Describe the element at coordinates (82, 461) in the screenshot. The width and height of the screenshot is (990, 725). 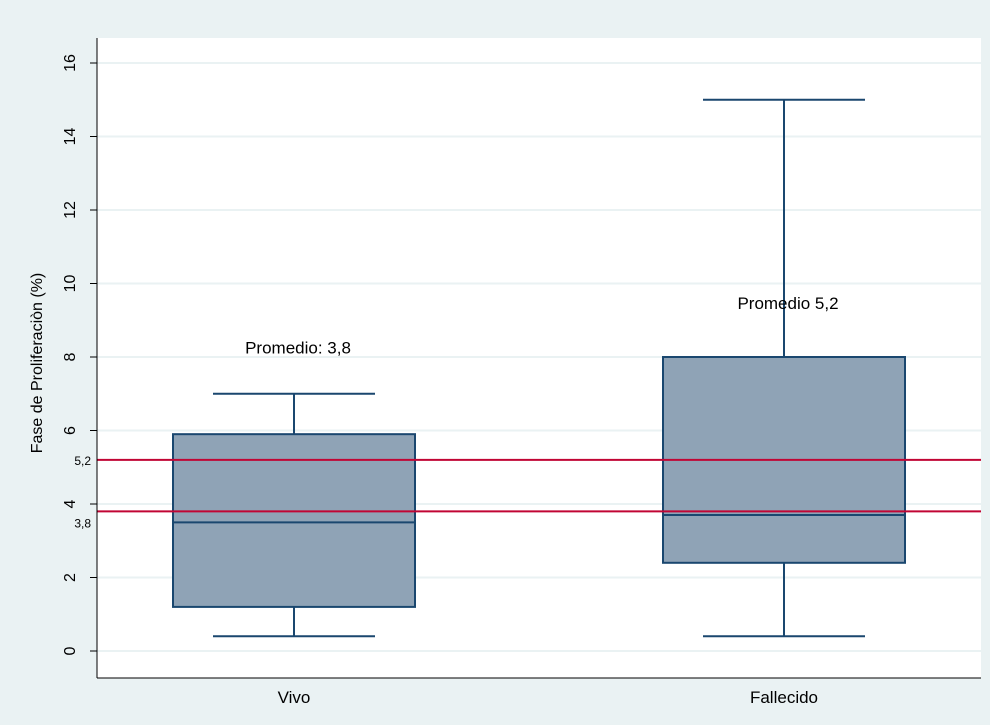
I see `reference-line-label: 5,2` at that location.